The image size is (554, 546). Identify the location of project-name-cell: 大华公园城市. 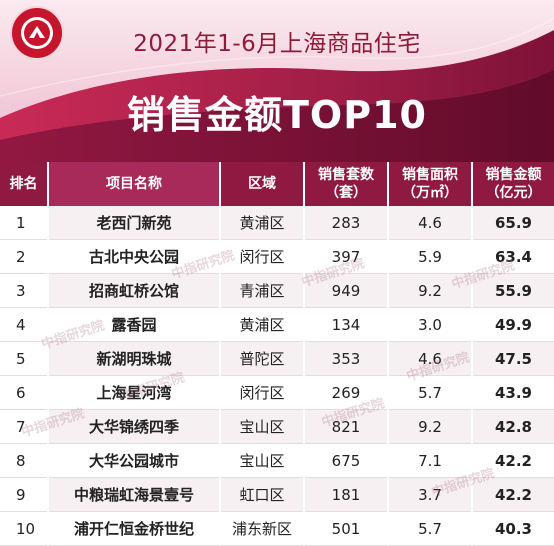
(134, 460).